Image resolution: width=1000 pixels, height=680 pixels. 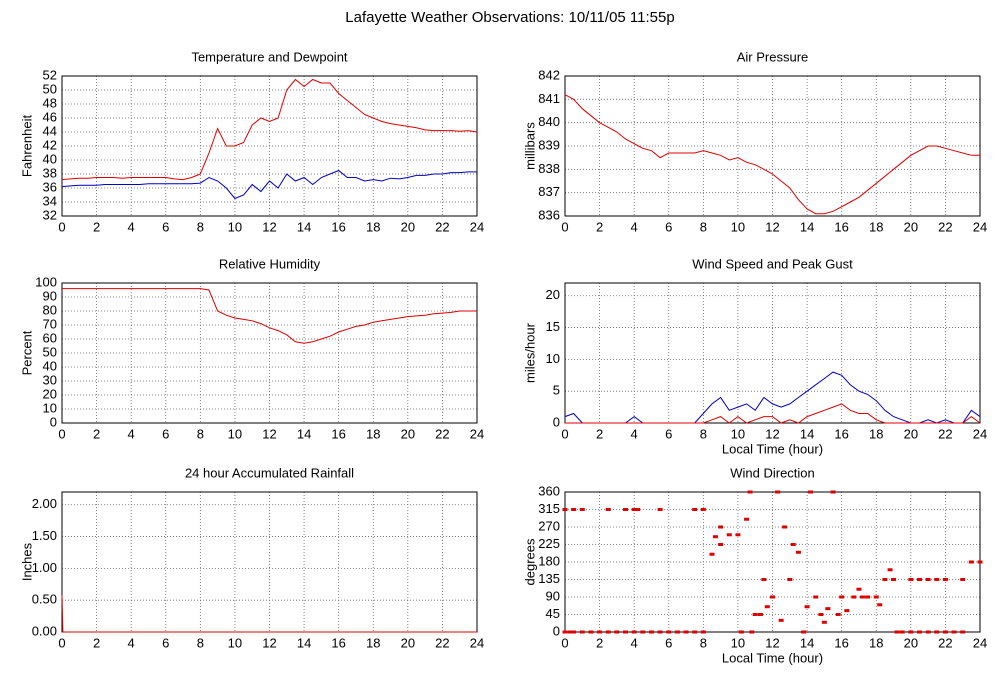 What do you see at coordinates (876, 226) in the screenshot?
I see `x-tick-label: 18` at bounding box center [876, 226].